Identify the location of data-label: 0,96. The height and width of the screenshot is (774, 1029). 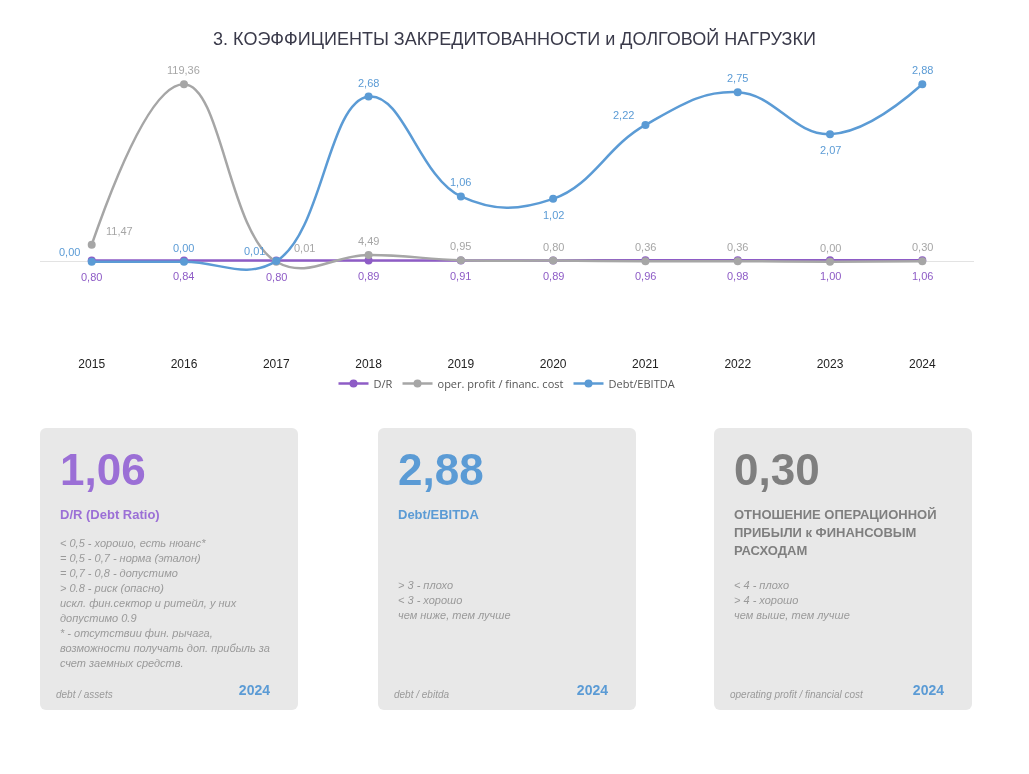
(646, 276).